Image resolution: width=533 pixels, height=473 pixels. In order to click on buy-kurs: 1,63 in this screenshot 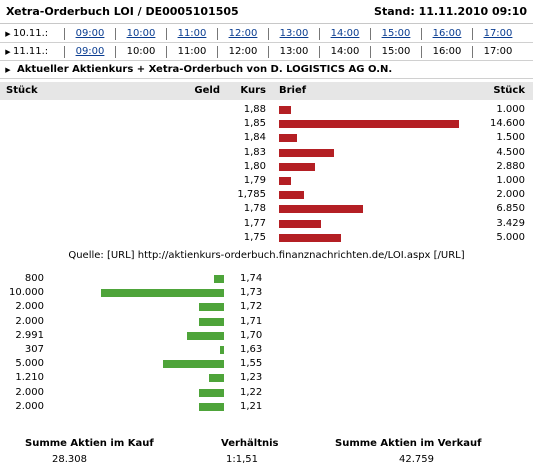, I will do `click(251, 349)`.